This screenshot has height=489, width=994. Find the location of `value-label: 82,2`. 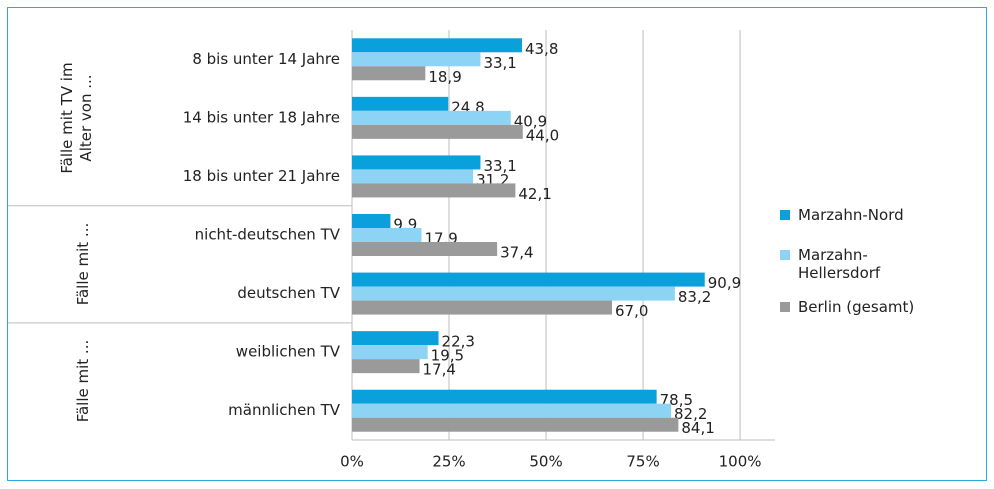

value-label: 82,2 is located at coordinates (690, 414).